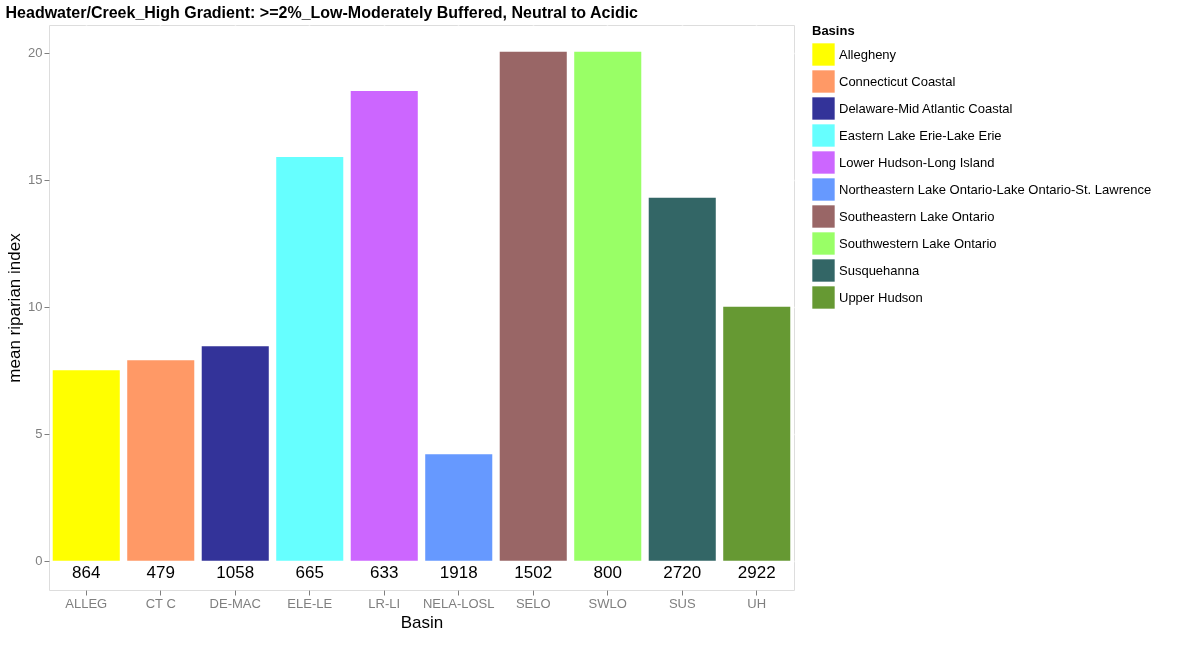  Describe the element at coordinates (920, 135) in the screenshot. I see `legend-label: Eastern Lake Erie-Lake Erie` at that location.